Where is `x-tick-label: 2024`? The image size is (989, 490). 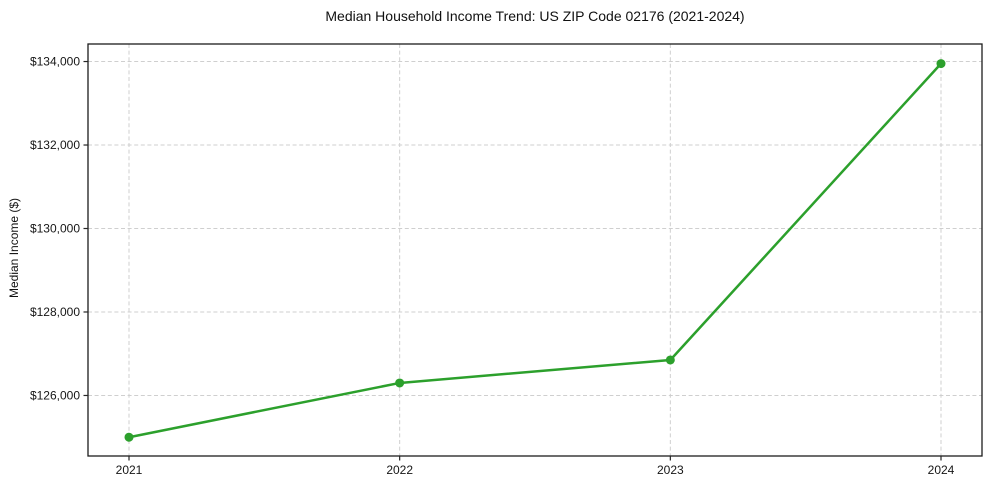
x-tick-label: 2024 is located at coordinates (941, 470).